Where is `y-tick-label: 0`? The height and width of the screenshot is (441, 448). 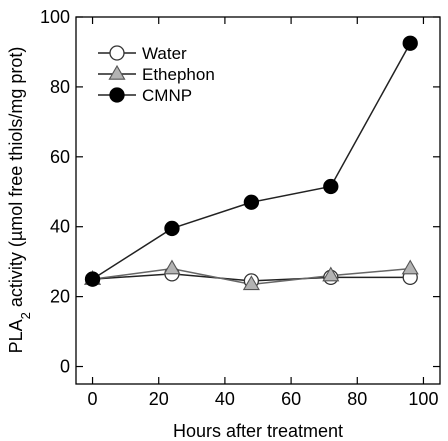
y-tick-label: 0 is located at coordinates (65, 367).